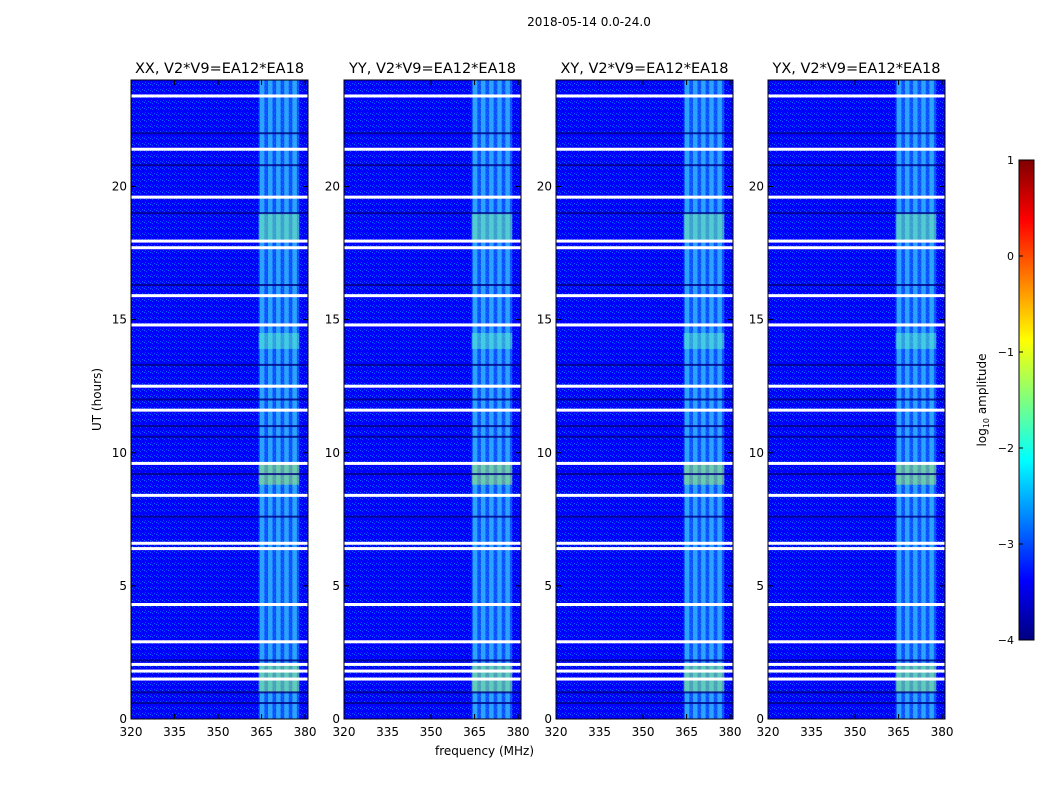 The height and width of the screenshot is (804, 1050). Describe the element at coordinates (855, 69) in the screenshot. I see `panel-title: YX, V2*V9=EA12*EA18` at that location.